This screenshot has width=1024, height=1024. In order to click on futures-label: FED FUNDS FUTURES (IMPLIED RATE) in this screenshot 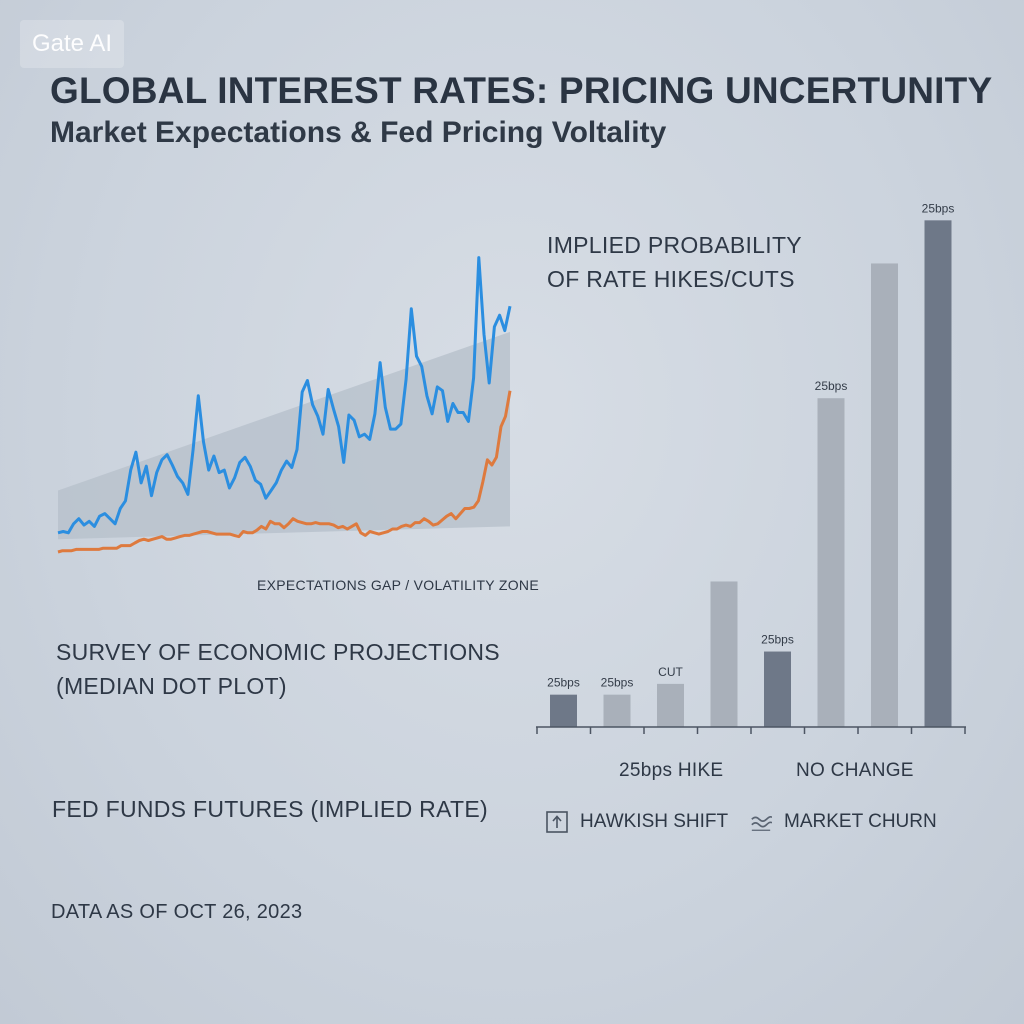, I will do `click(270, 809)`.